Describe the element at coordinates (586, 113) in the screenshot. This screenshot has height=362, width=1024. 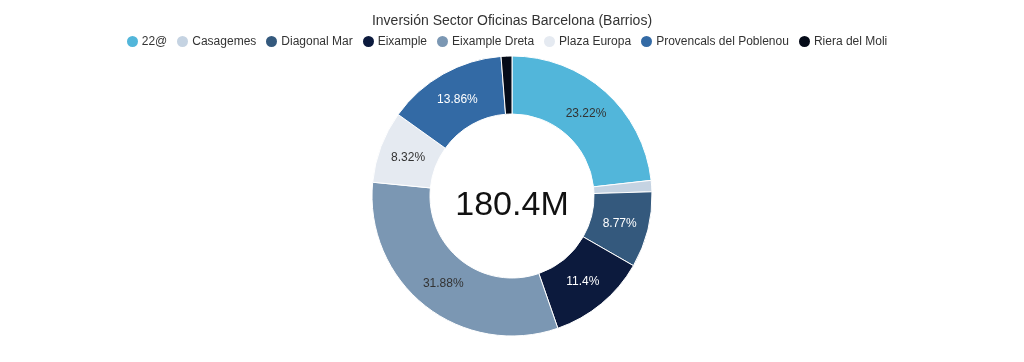
I see `data-label: 23.22%` at that location.